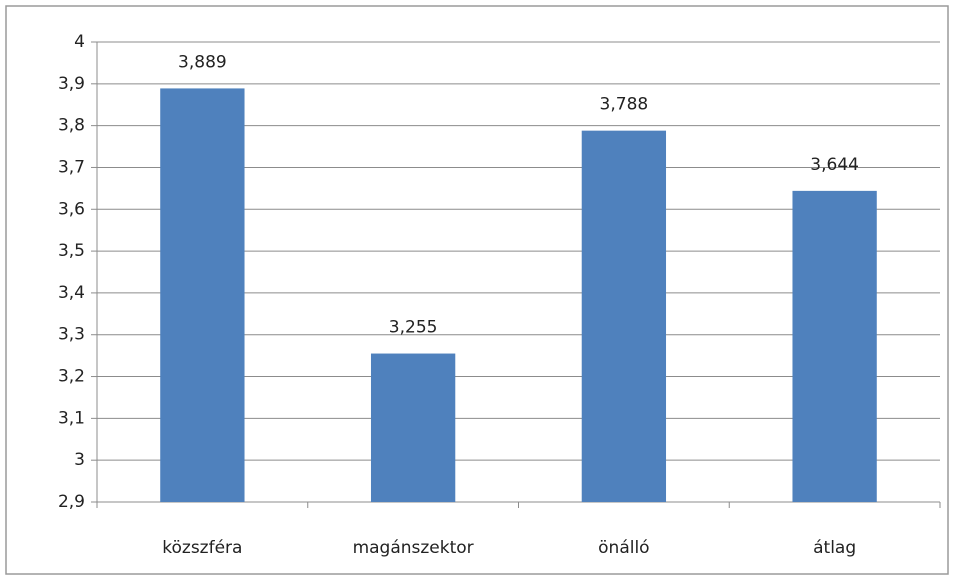 This screenshot has width=955, height=580. Describe the element at coordinates (71, 84) in the screenshot. I see `y-tick-label: 3,9` at that location.